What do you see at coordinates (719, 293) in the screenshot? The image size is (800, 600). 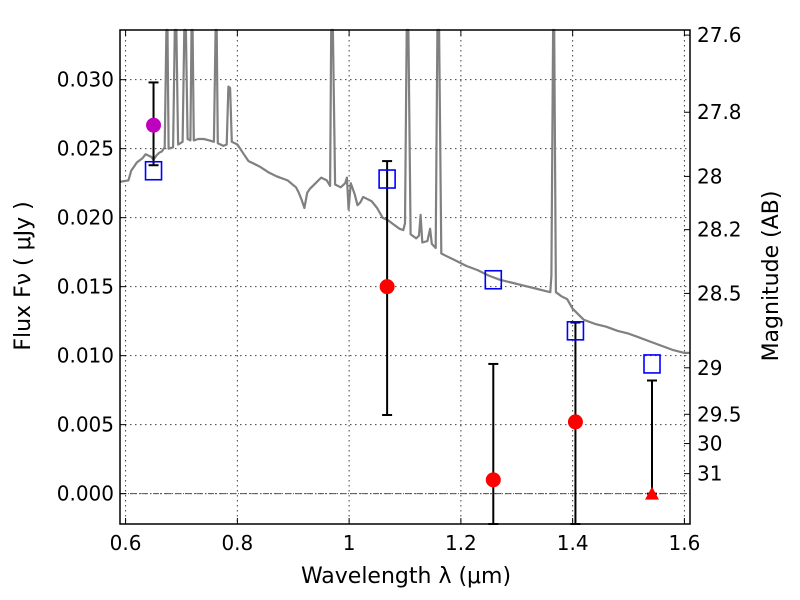 I see `right-tick-label: 28.5` at bounding box center [719, 293].